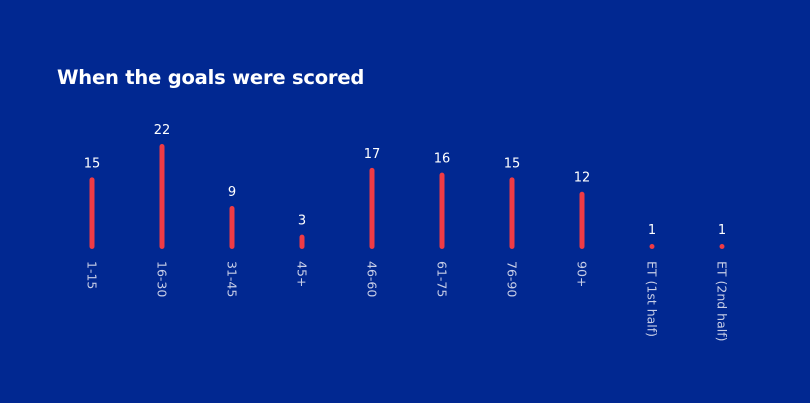  What do you see at coordinates (372, 279) in the screenshot?
I see `x-tick-label: 46-60` at bounding box center [372, 279].